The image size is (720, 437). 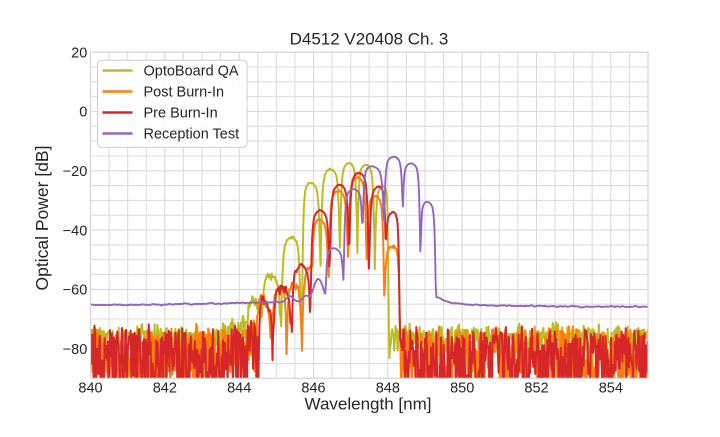 What do you see at coordinates (165, 389) in the screenshot?
I see `svg-text: 842` at bounding box center [165, 389].